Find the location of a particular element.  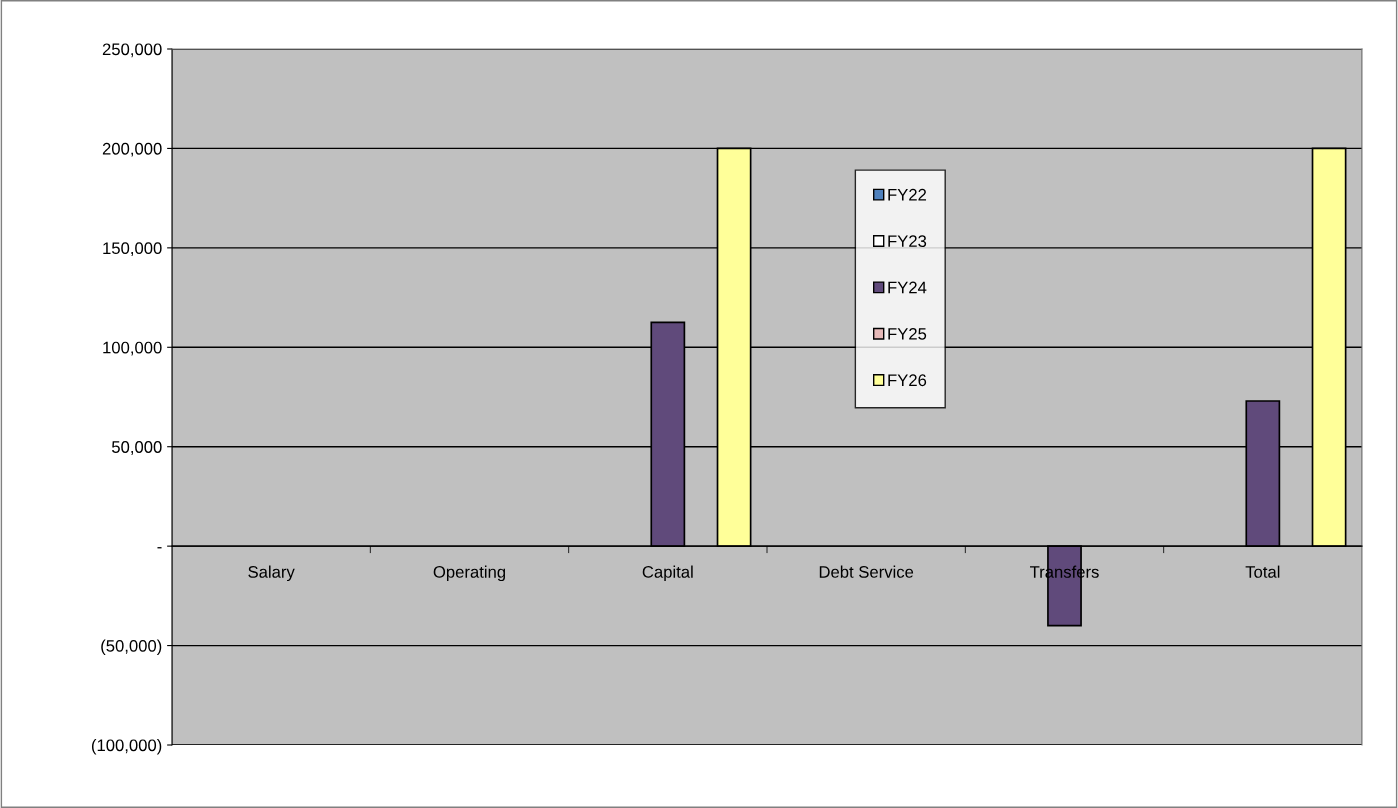

y-tick-label: 250,000 is located at coordinates (132, 50).